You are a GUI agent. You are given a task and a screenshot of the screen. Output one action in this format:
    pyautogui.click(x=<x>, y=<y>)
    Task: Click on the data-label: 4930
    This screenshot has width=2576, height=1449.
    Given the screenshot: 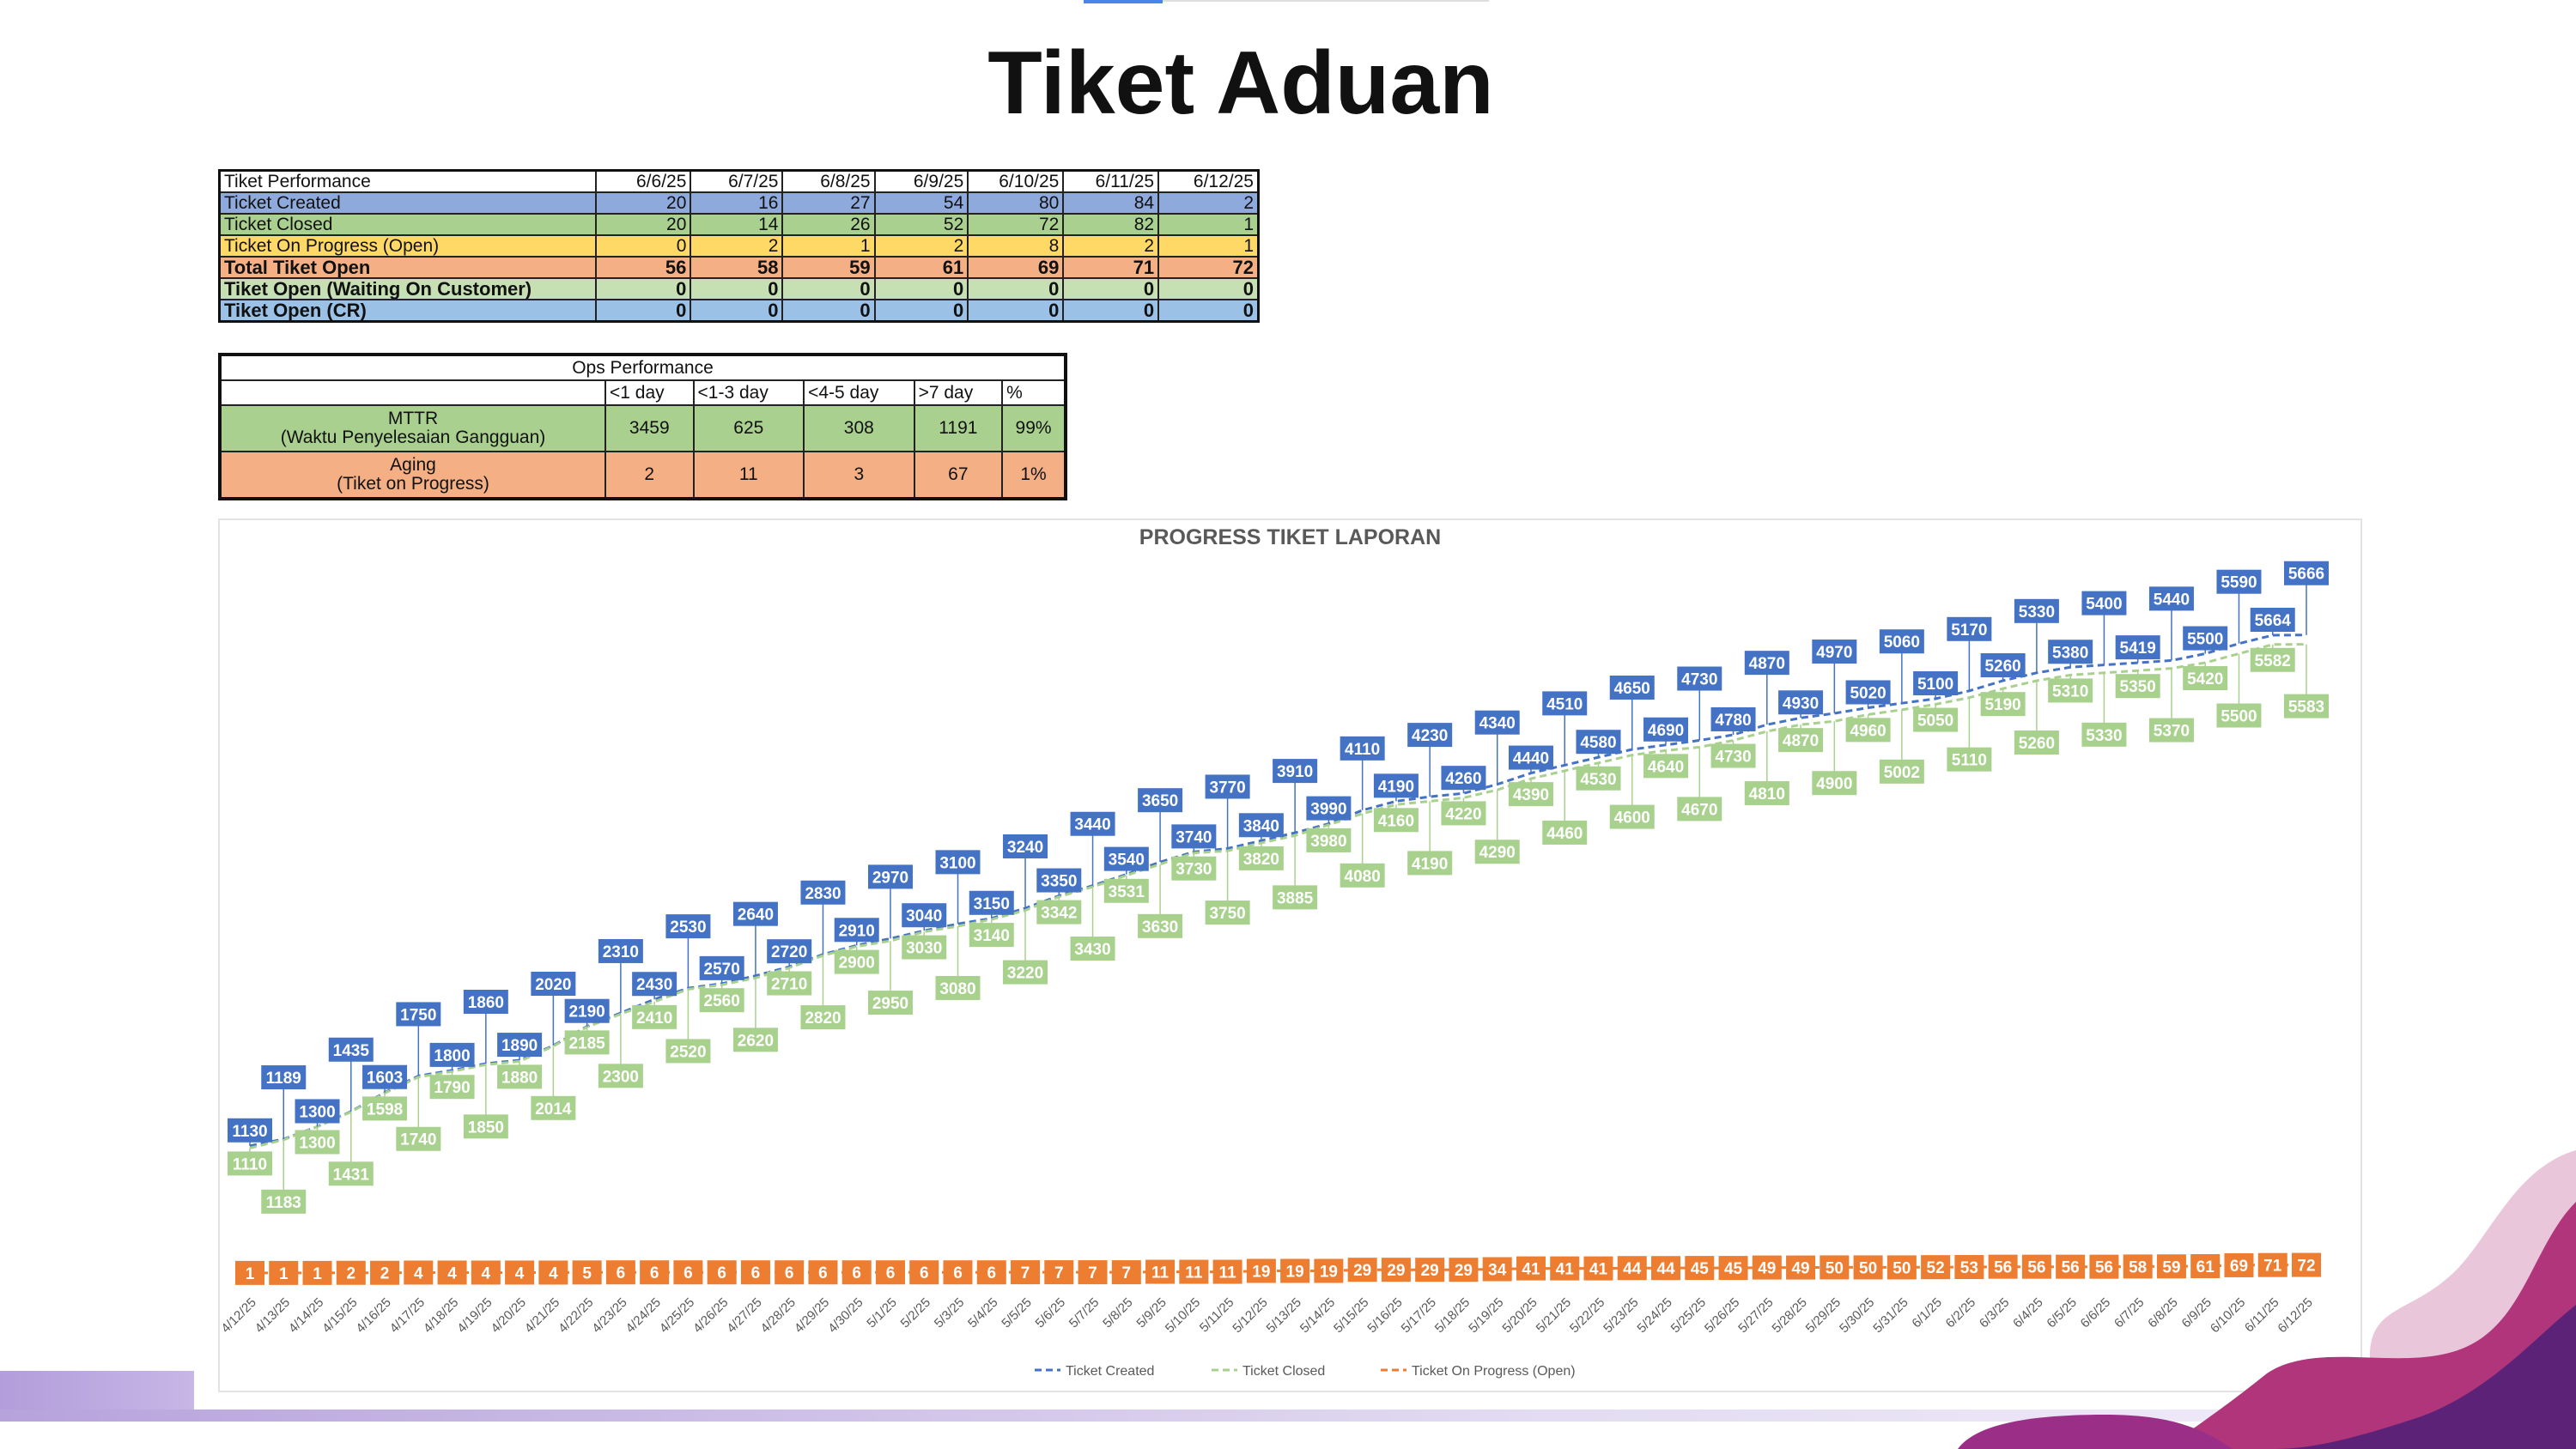 What is the action you would take?
    pyautogui.click(x=1801, y=703)
    